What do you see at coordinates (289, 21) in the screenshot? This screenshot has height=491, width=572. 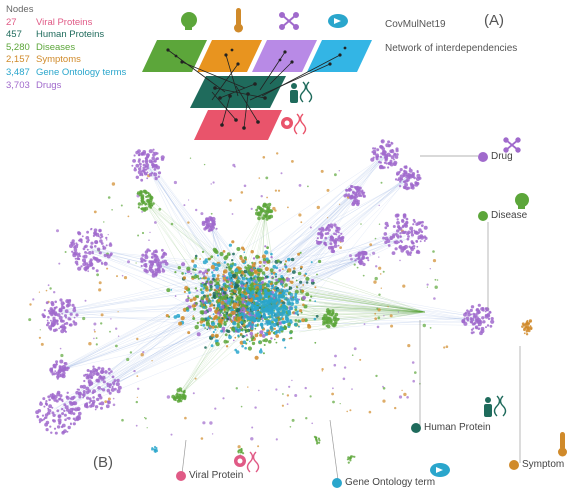 I see `molecule-icon` at bounding box center [289, 21].